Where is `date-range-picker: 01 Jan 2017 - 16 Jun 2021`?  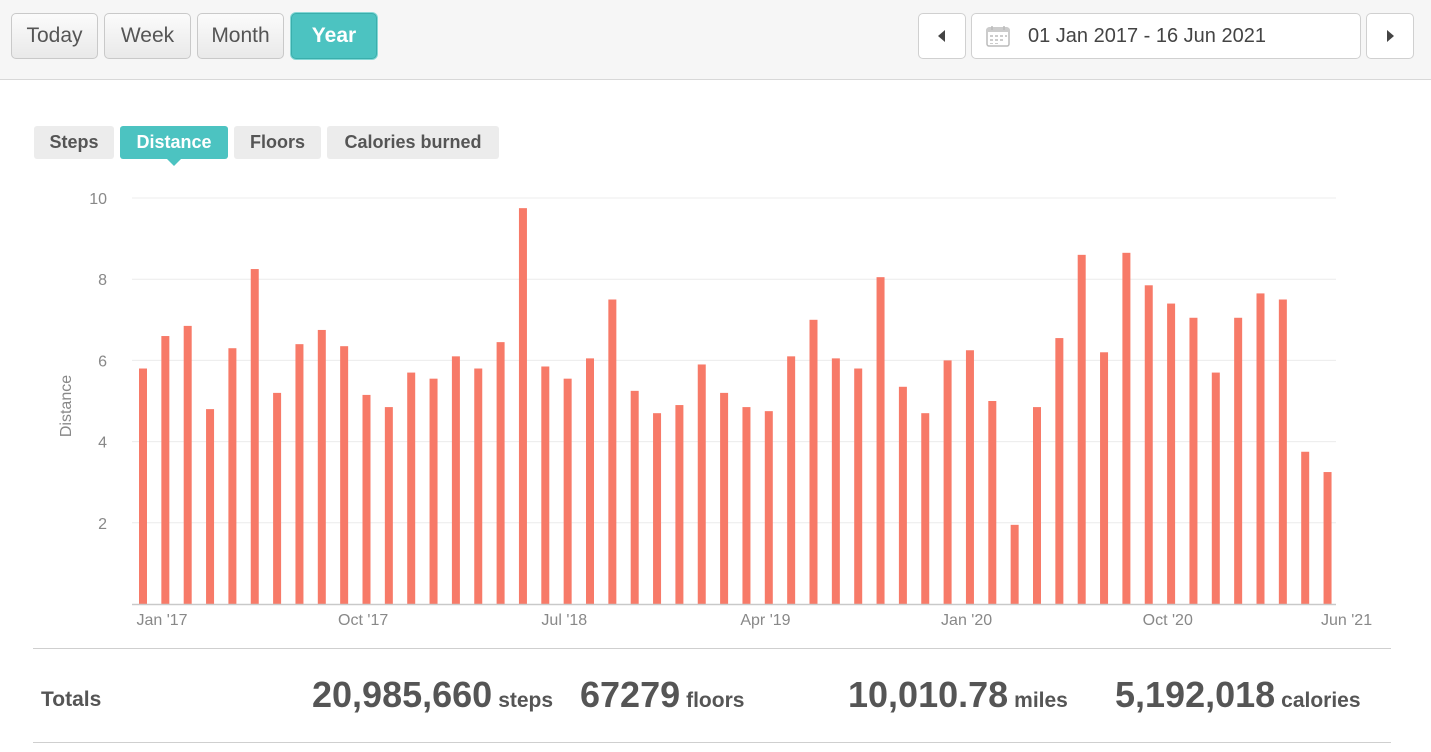 date-range-picker: 01 Jan 2017 - 16 Jun 2021 is located at coordinates (1166, 36).